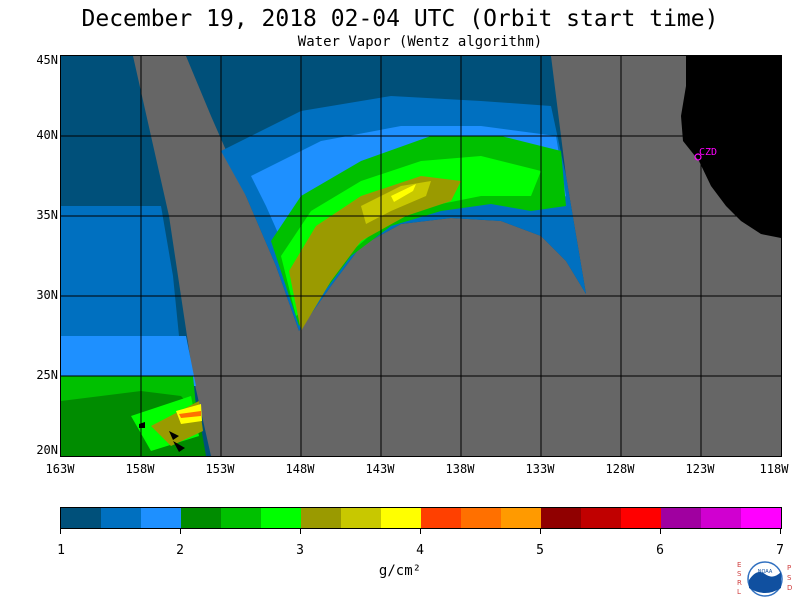 This screenshot has width=800, height=600. Describe the element at coordinates (780, 550) in the screenshot. I see `colorbar-label: 7` at that location.